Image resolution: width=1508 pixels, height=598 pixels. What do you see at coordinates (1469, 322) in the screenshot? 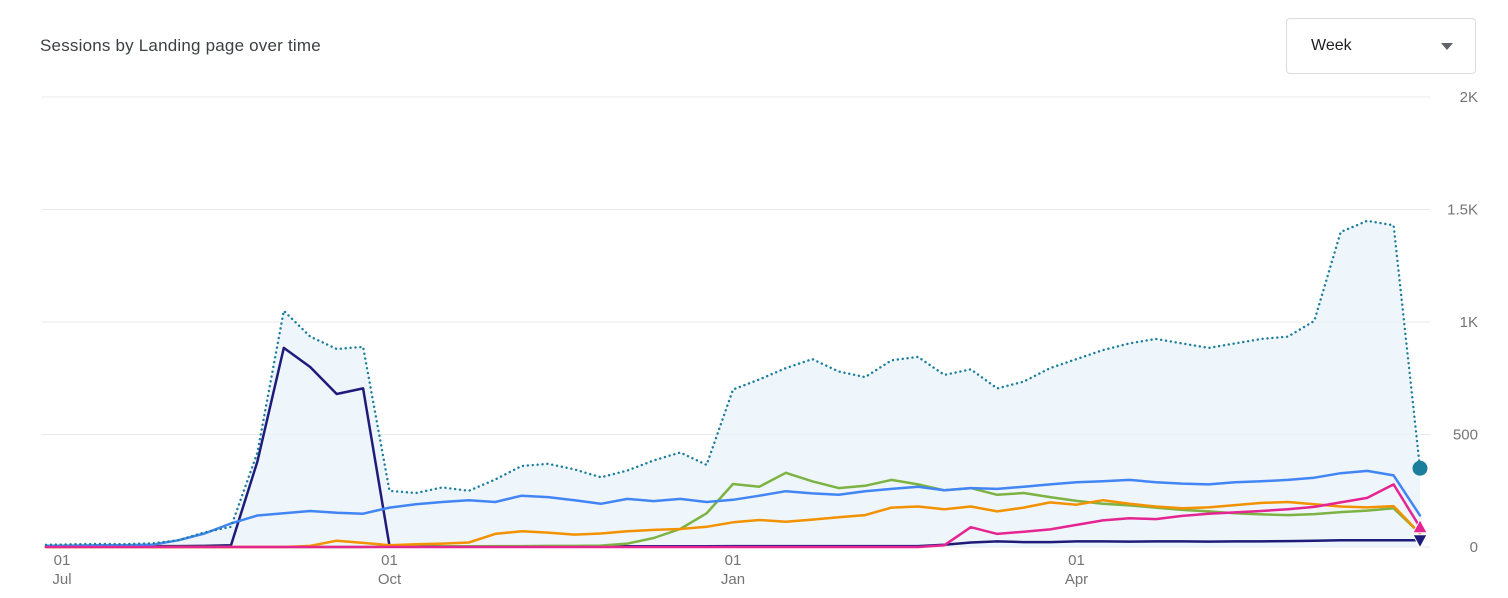
I see `y-axis-label: 1K` at bounding box center [1469, 322].